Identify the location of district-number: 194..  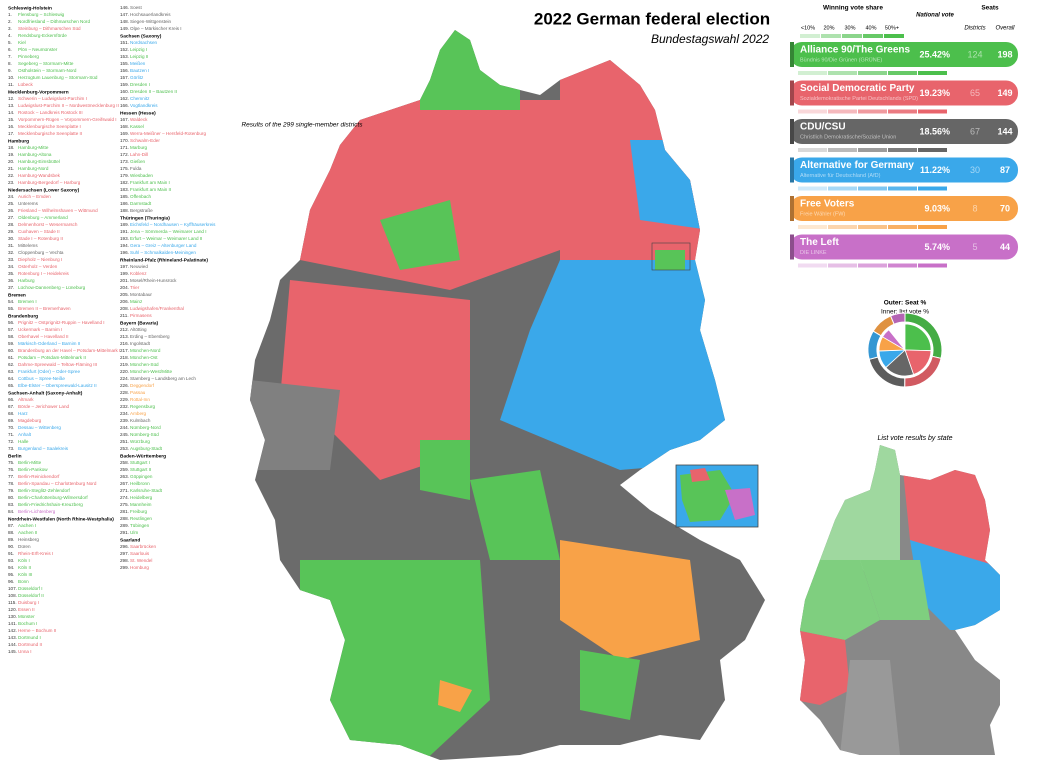
(124, 245).